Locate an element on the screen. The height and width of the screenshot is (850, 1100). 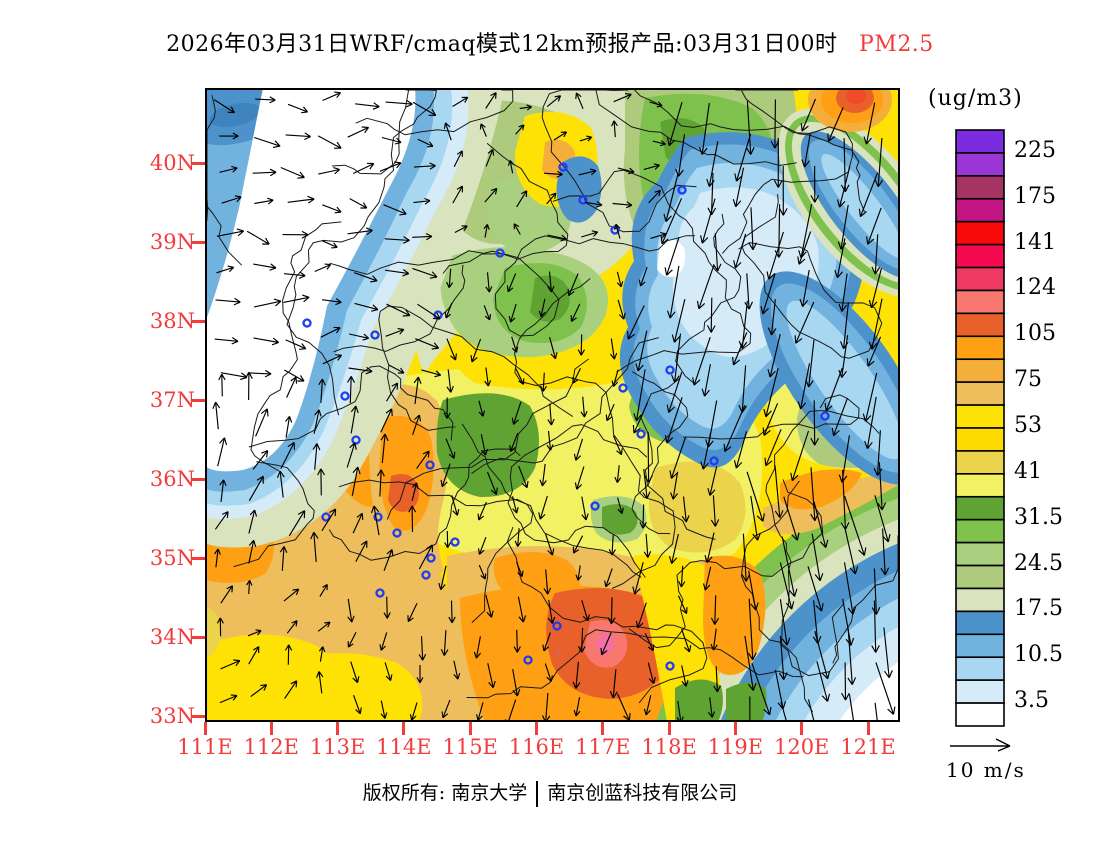
colorbar-value-31.5: 31.5 is located at coordinates (1038, 517).